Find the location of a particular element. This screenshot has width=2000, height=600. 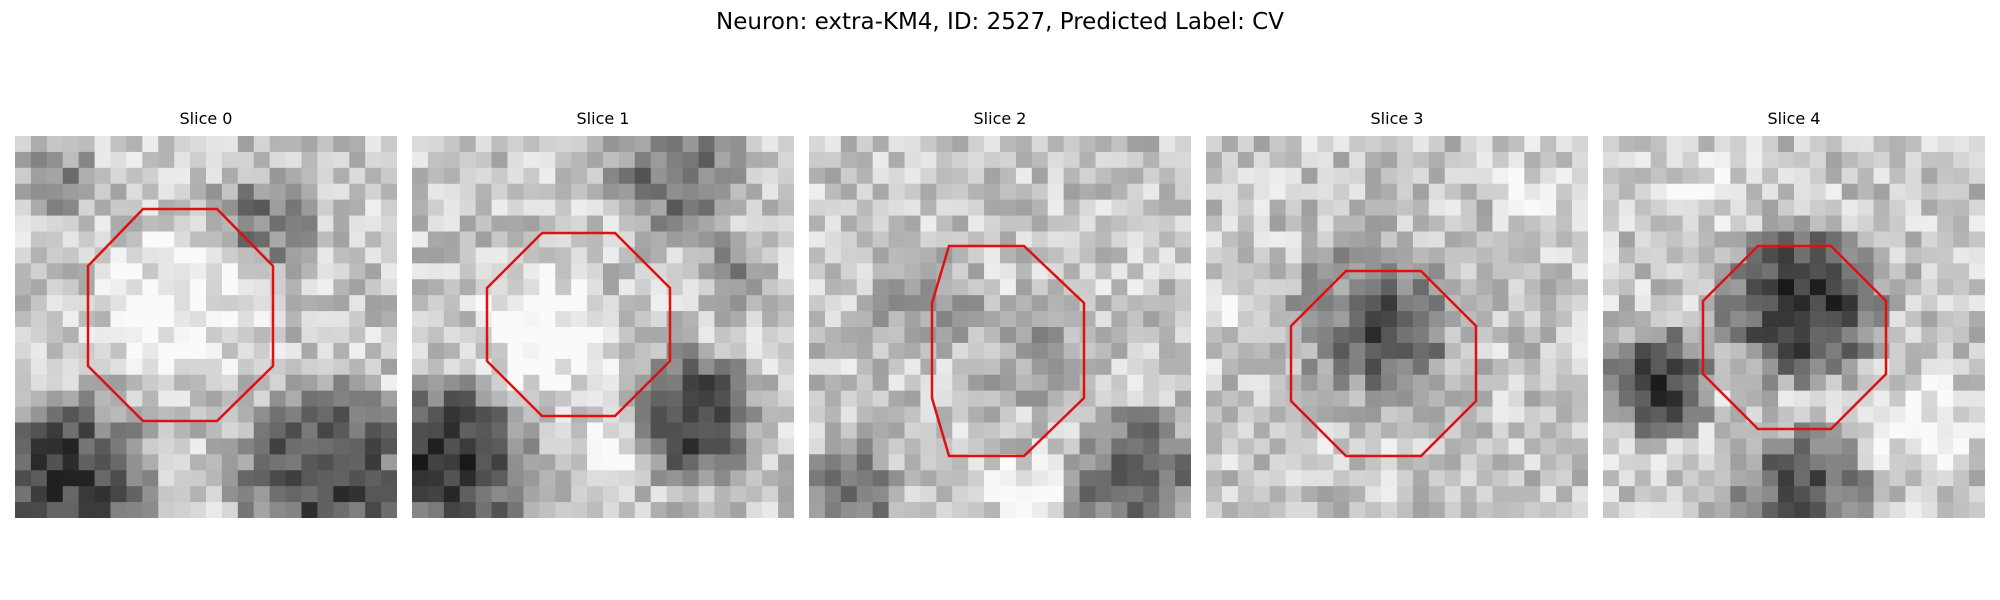

slice-panel-3: Slice 3 is located at coordinates (1397, 313).